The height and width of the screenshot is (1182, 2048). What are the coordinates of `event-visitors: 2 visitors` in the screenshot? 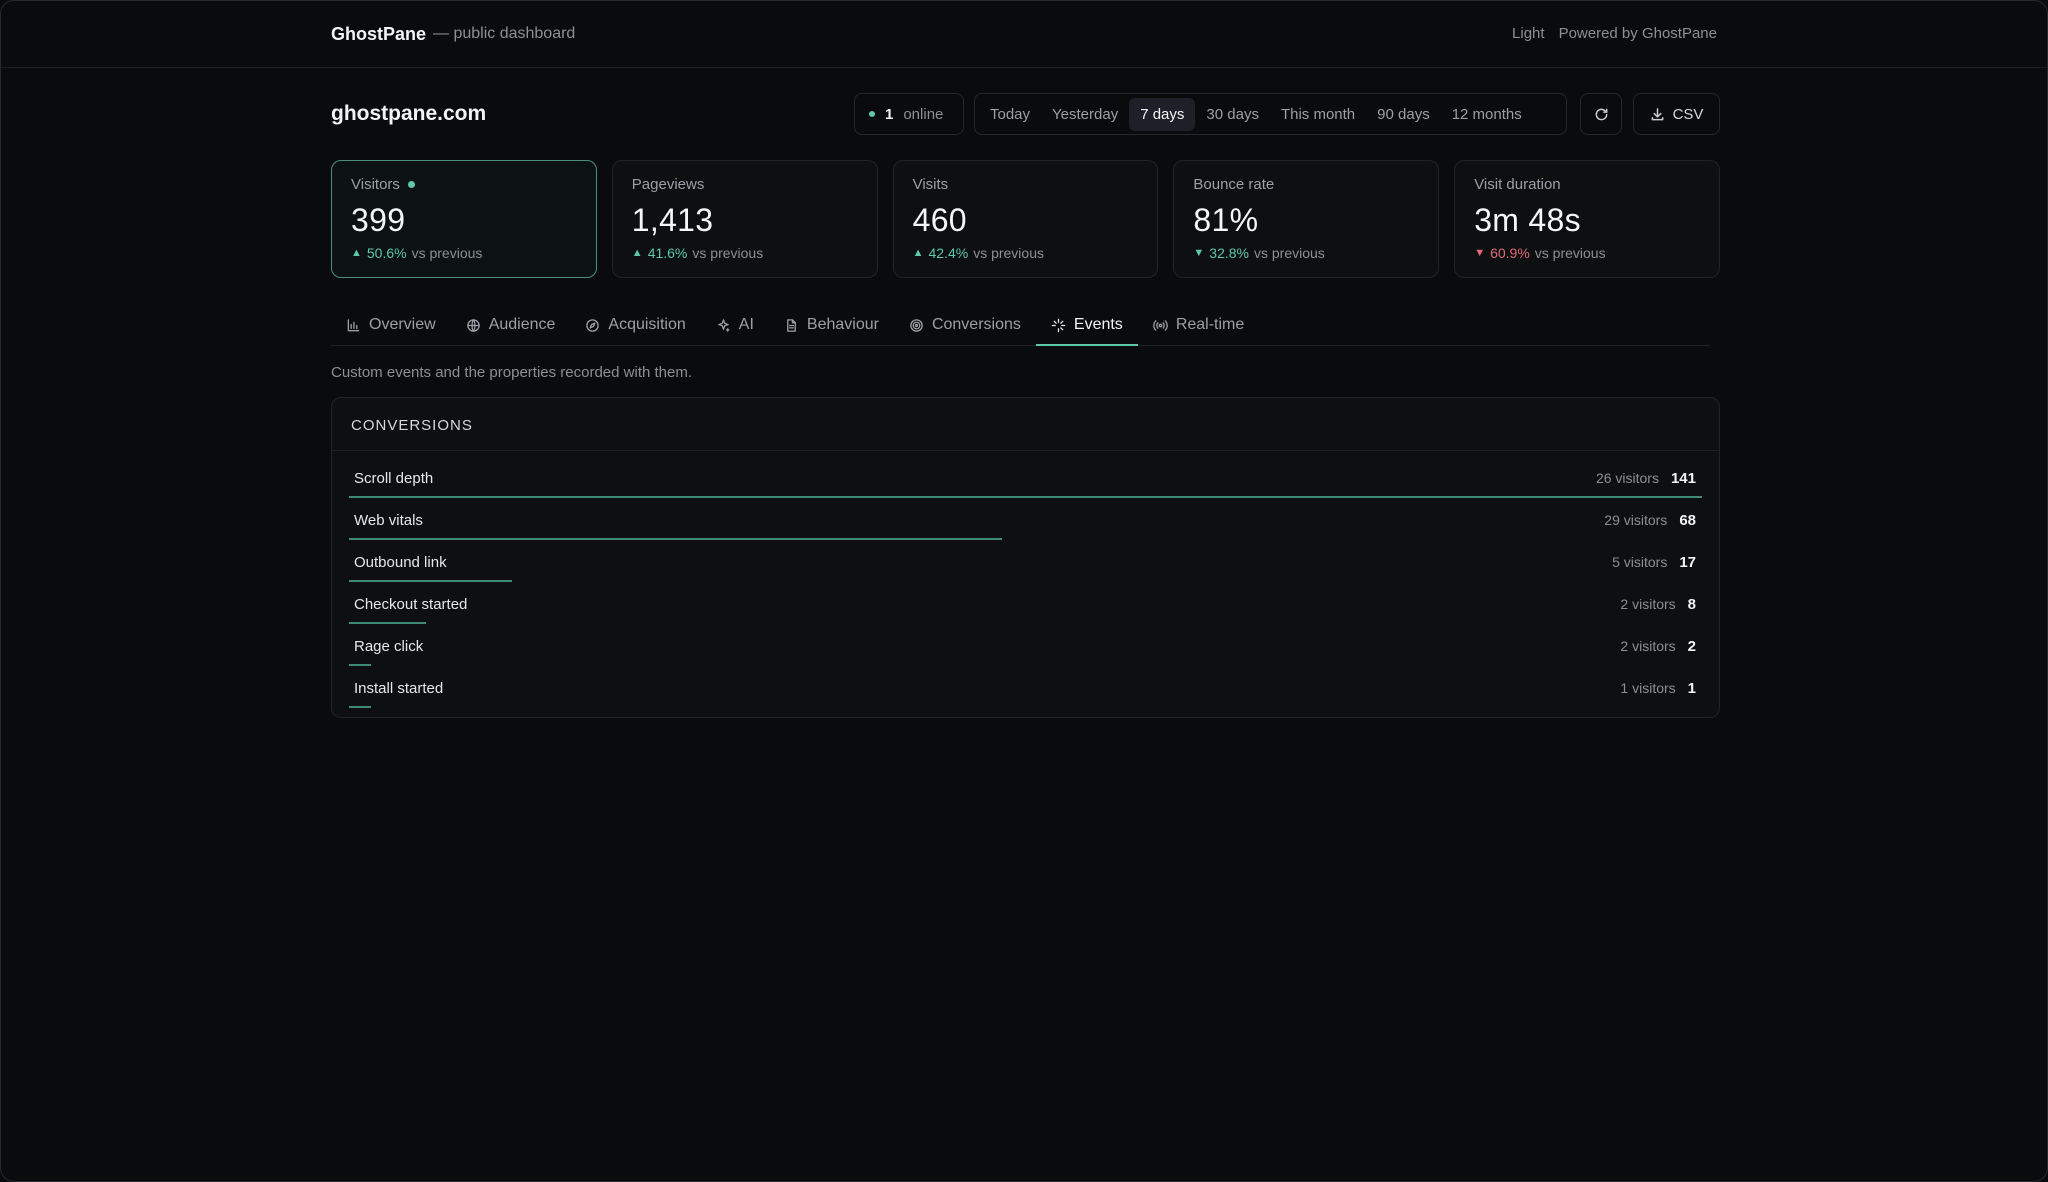 It's located at (1648, 646).